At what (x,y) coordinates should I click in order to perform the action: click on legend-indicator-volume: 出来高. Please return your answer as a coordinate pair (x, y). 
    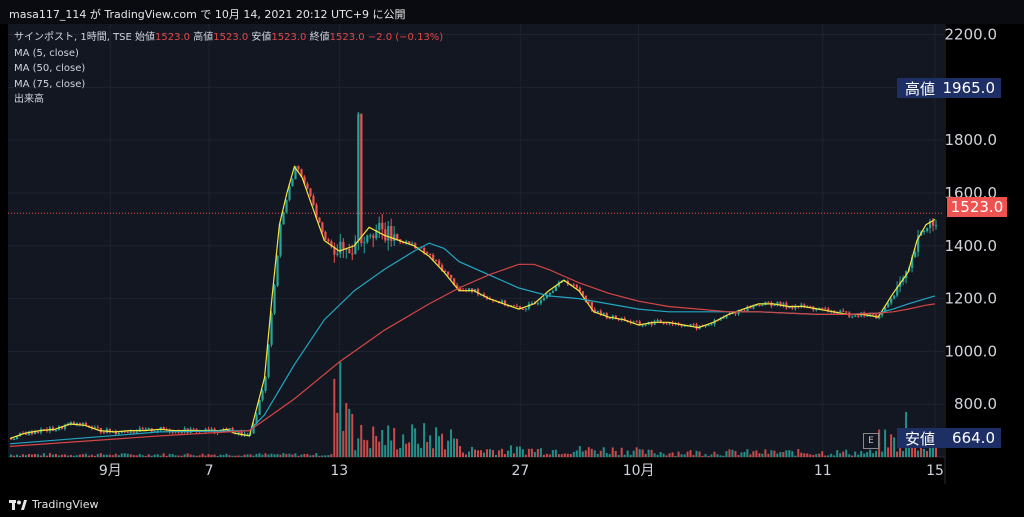
    Looking at the image, I should click on (29, 99).